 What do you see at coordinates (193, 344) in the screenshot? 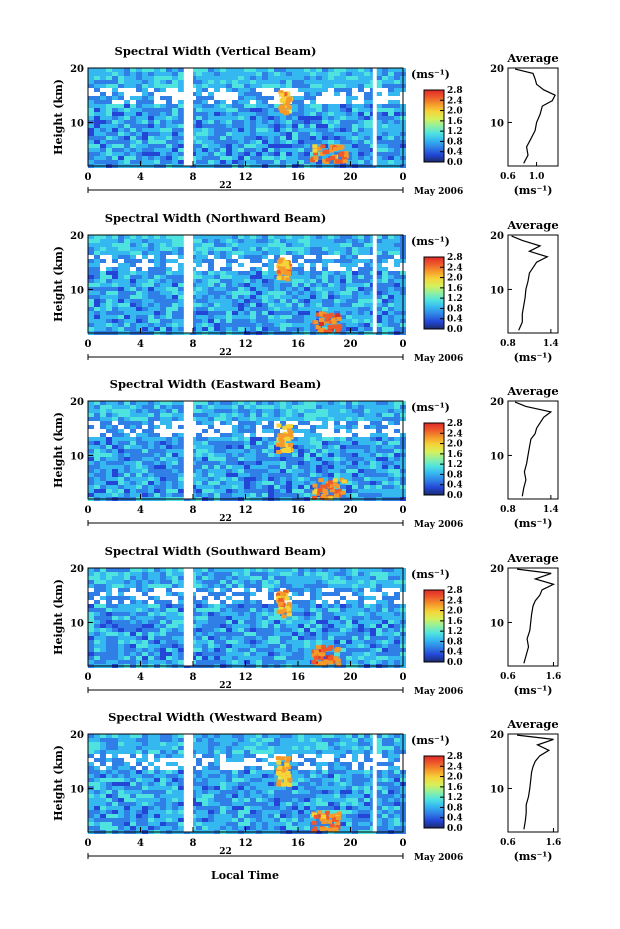
I see `x-tick-label: 8` at bounding box center [193, 344].